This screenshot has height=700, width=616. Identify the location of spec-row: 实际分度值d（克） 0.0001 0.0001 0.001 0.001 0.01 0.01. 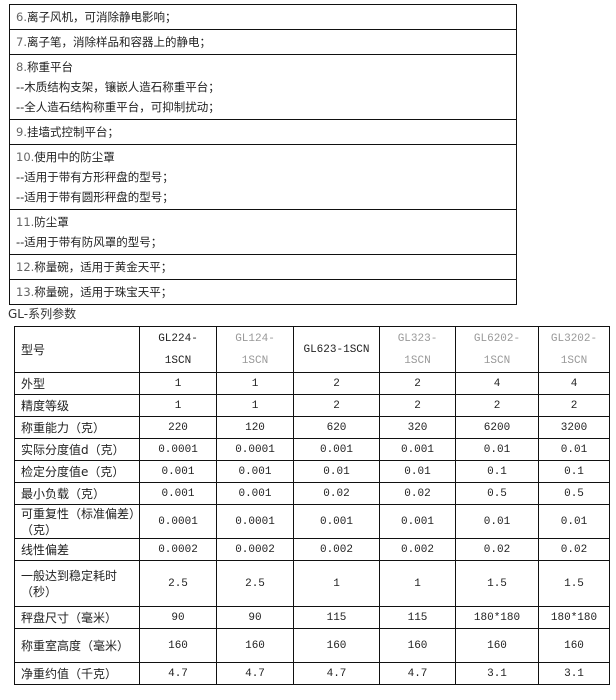
(312, 449).